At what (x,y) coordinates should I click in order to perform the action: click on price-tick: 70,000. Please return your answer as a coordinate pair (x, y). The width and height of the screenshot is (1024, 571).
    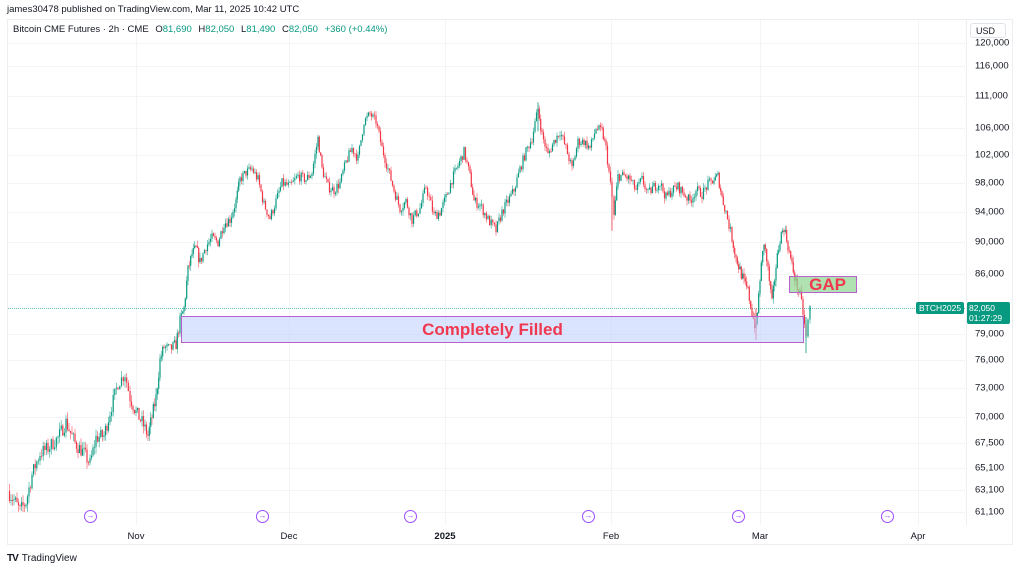
    Looking at the image, I should click on (990, 417).